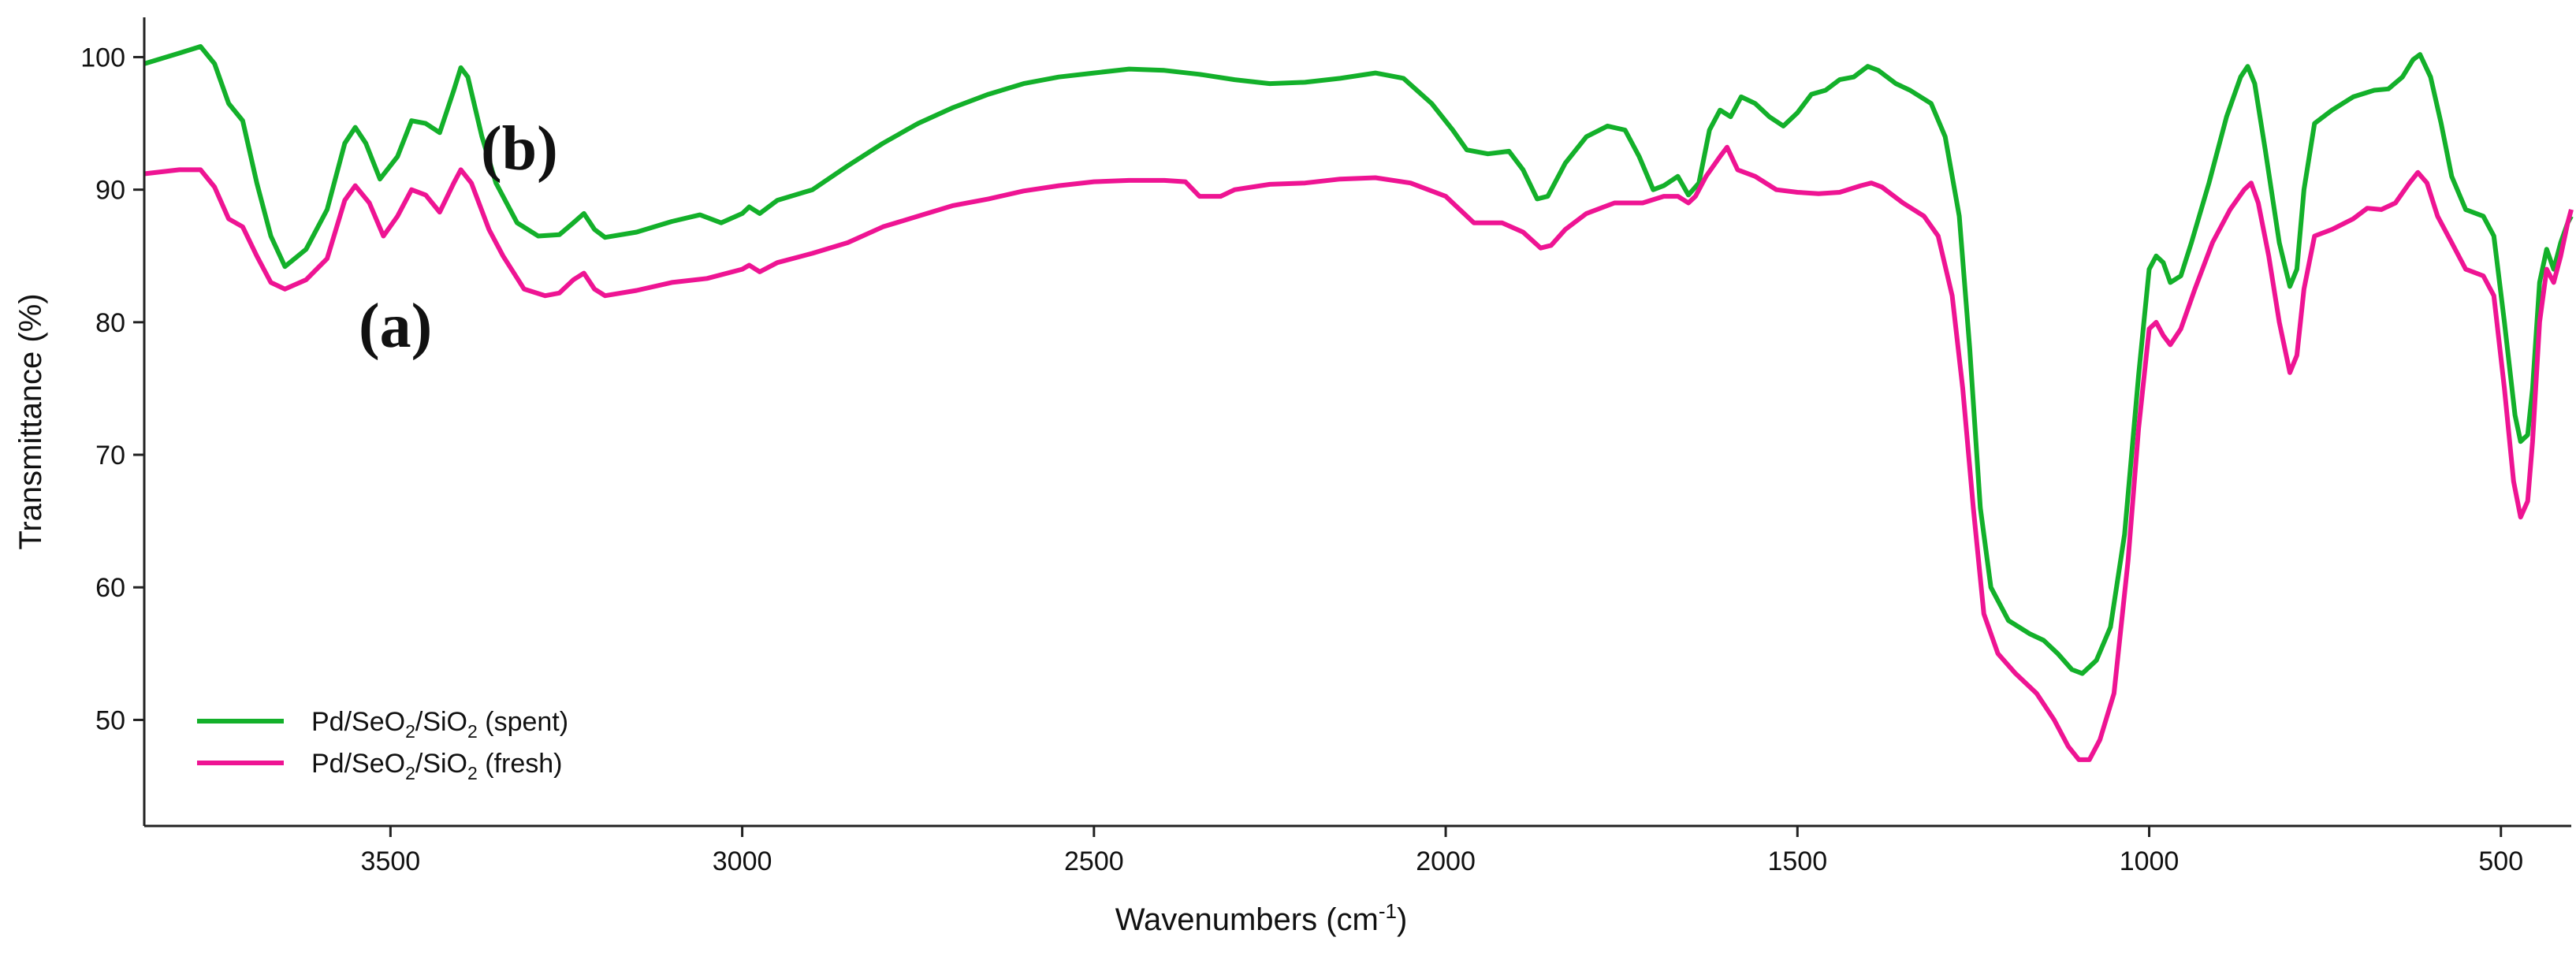 This screenshot has height=956, width=2576. I want to click on y-tick-label: 50, so click(110, 720).